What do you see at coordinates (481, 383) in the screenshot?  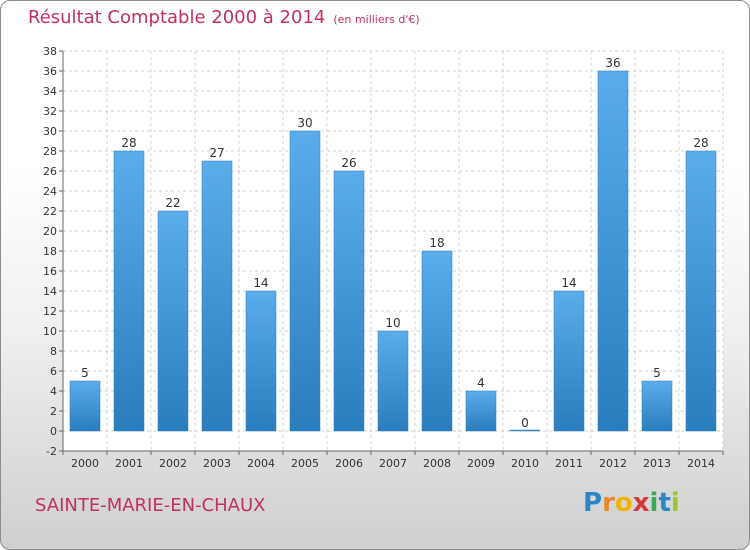 I see `value-label-2009: 4` at bounding box center [481, 383].